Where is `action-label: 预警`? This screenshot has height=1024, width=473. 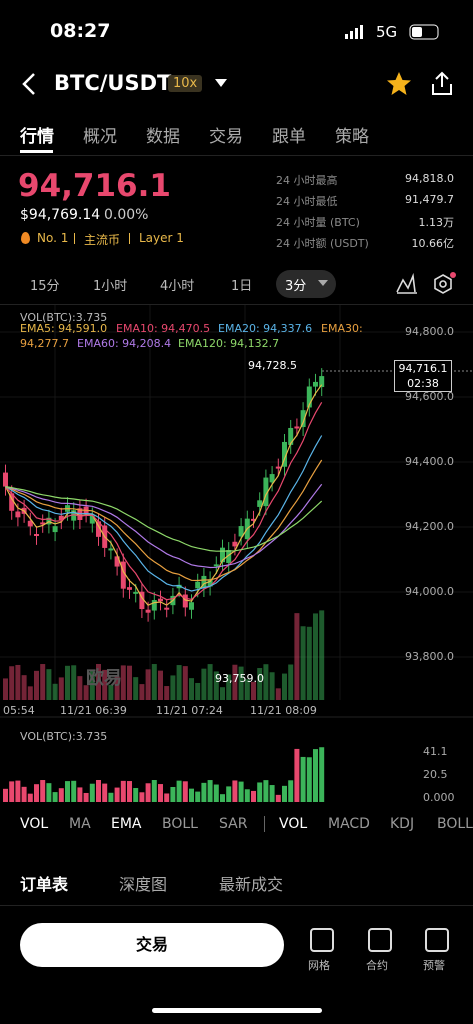
action-label: 预警 is located at coordinates (434, 965).